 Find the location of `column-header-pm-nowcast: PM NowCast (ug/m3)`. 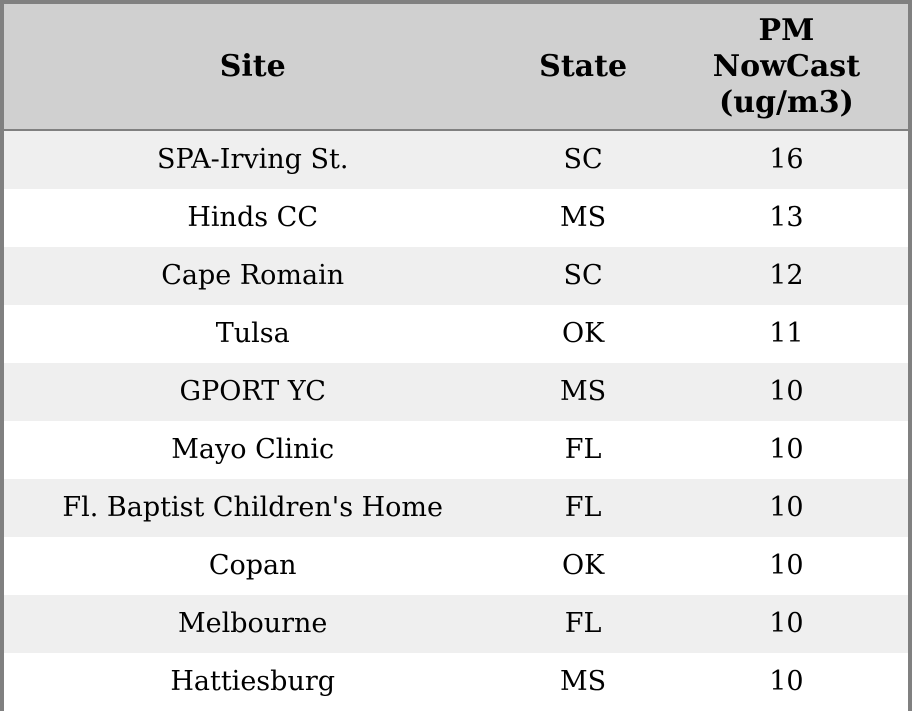

column-header-pm-nowcast: PM NowCast (ug/m3) is located at coordinates (787, 66).